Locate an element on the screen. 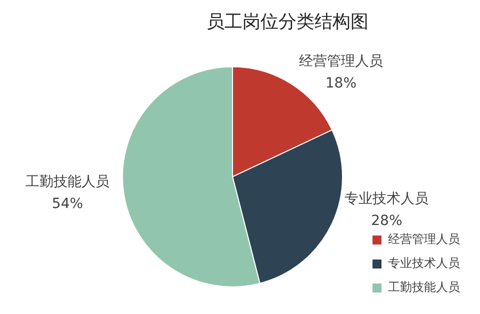 The image size is (480, 314). data-label: 54% is located at coordinates (68, 204).